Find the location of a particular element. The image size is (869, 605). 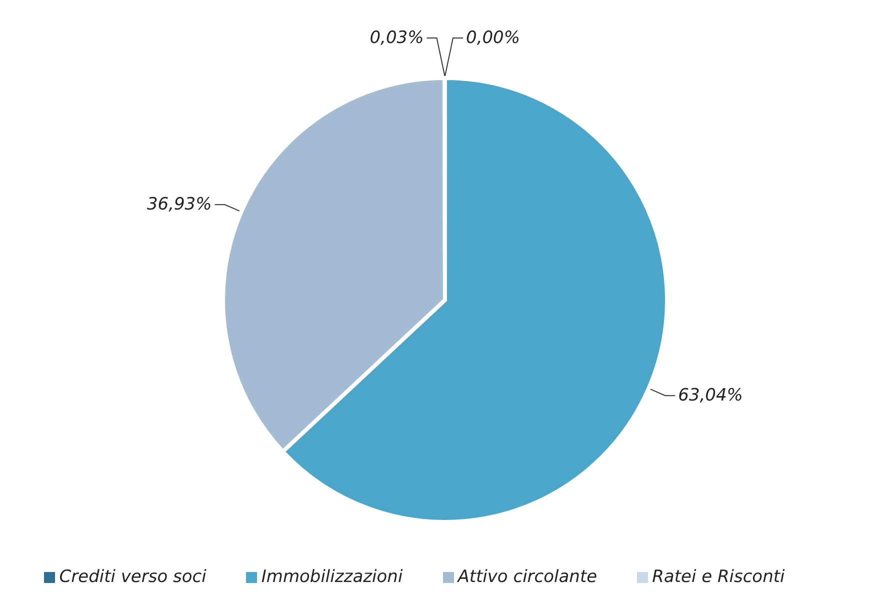

data-label: 0,03% is located at coordinates (397, 38).